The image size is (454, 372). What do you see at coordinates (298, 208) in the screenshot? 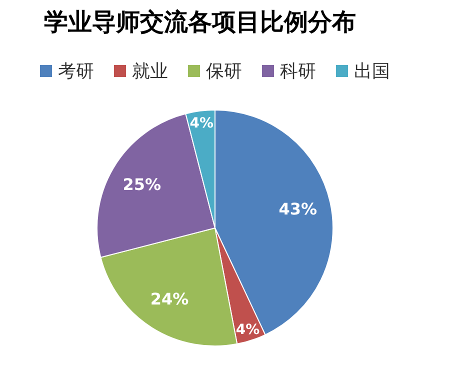
I see `data-label: 43%` at bounding box center [298, 208].